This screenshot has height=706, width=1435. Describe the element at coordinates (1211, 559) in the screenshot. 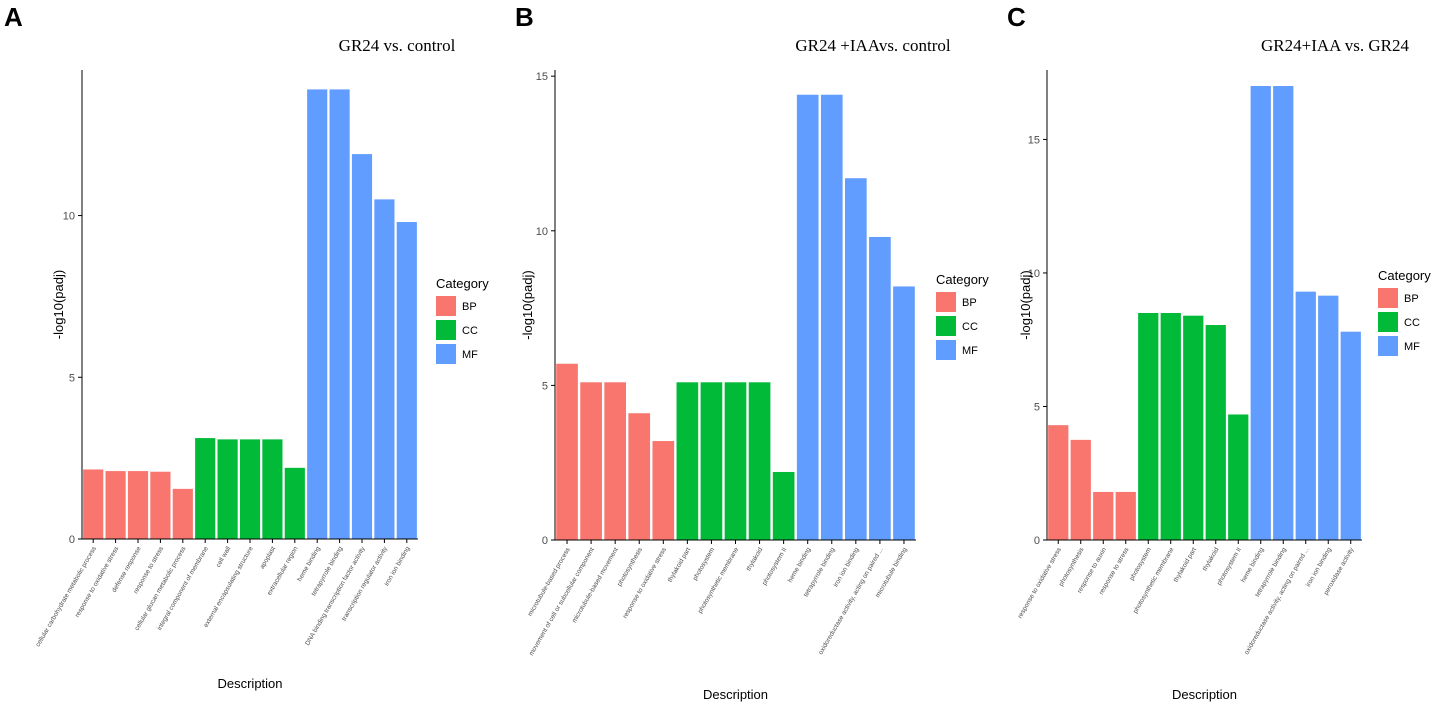

I see `x-tick-label: thylakoid` at that location.